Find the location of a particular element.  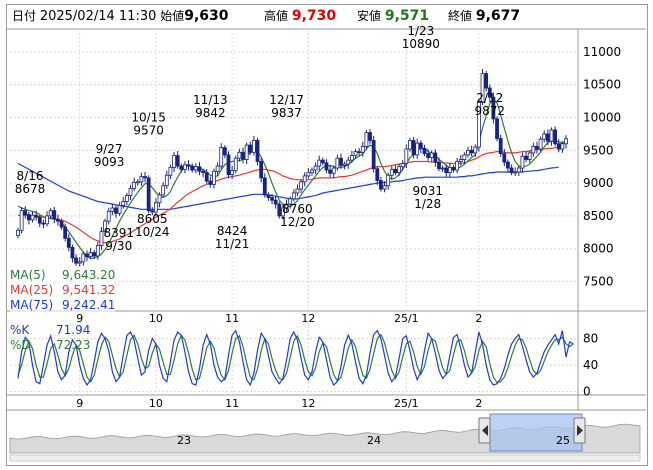

navigator-left-handle is located at coordinates (484, 430).